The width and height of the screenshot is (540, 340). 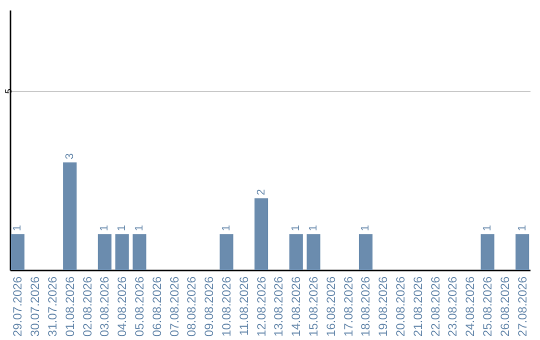 I want to click on x-tick-label: 06.08.2026, so click(x=157, y=306).